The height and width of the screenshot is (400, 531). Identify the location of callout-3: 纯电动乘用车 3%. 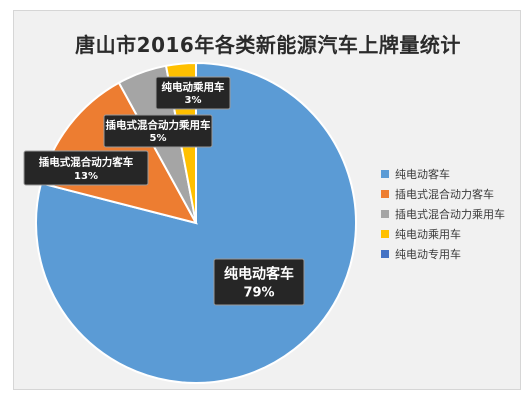
(193, 93).